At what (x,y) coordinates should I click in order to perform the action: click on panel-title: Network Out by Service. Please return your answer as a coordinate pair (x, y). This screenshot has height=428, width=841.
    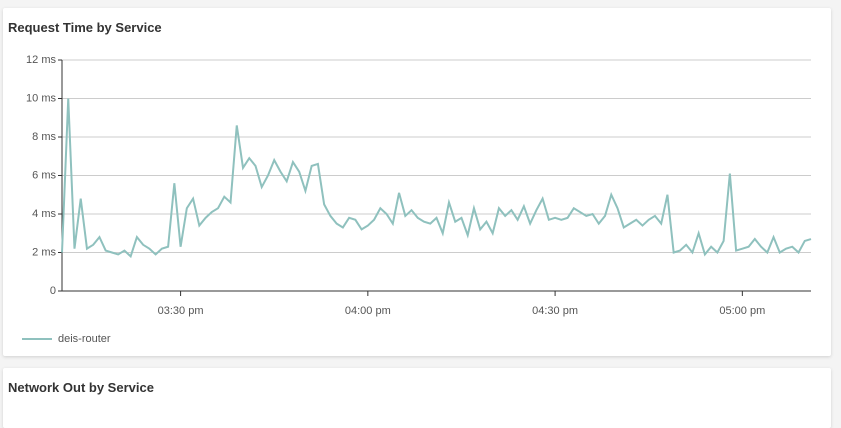
    Looking at the image, I should click on (81, 387).